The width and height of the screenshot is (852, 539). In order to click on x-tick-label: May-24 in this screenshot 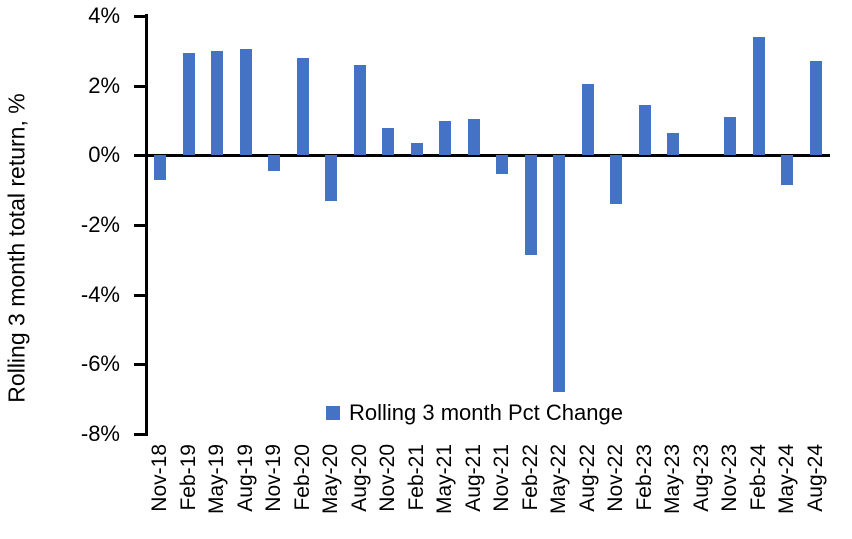, I will do `click(787, 479)`.